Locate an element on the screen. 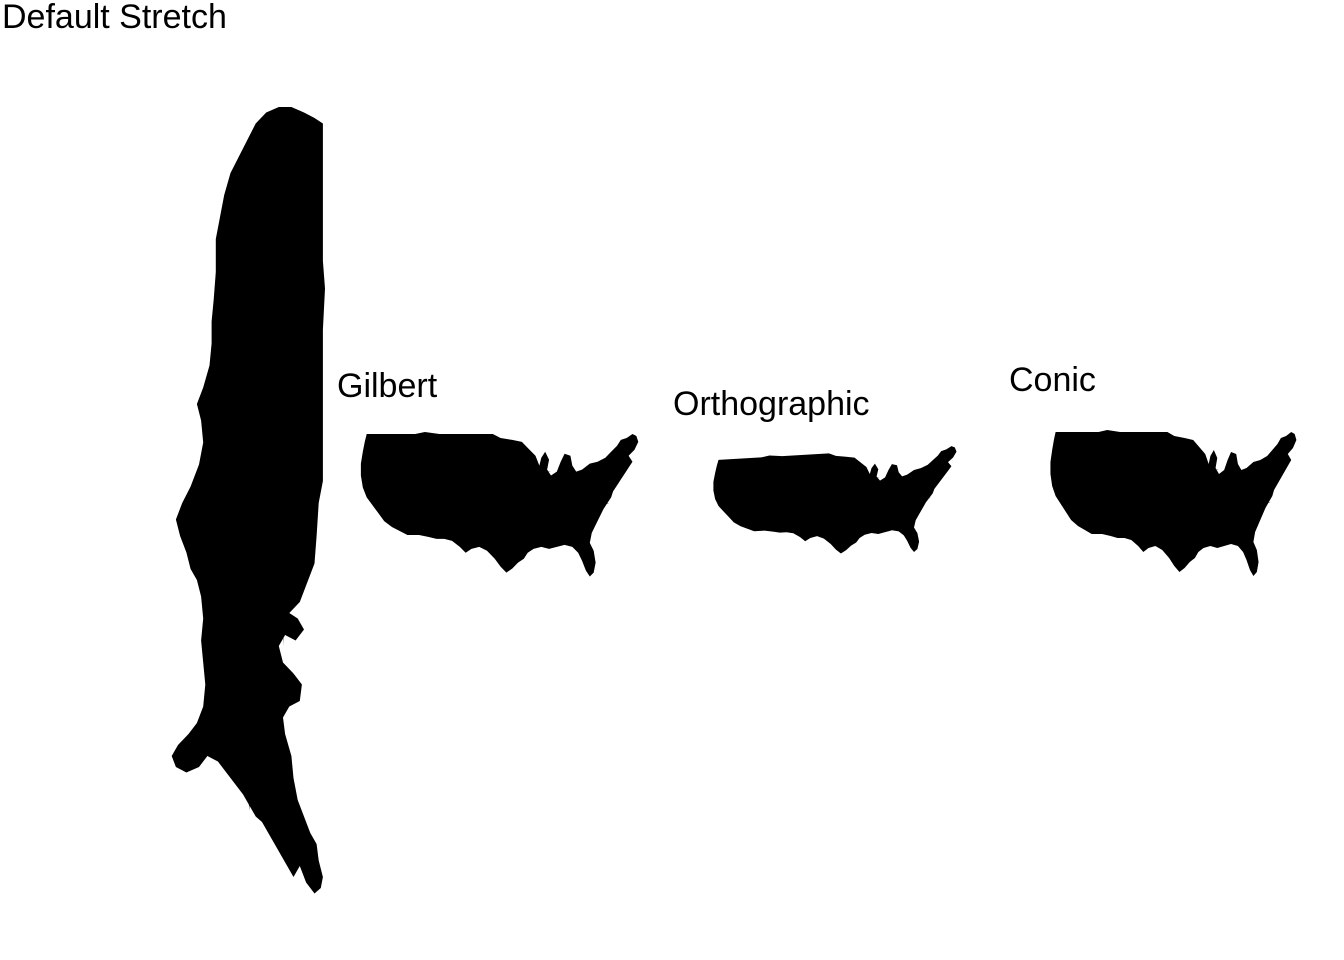 This screenshot has height=960, width=1344. panel-title-orthographic: Orthographic is located at coordinates (771, 404).